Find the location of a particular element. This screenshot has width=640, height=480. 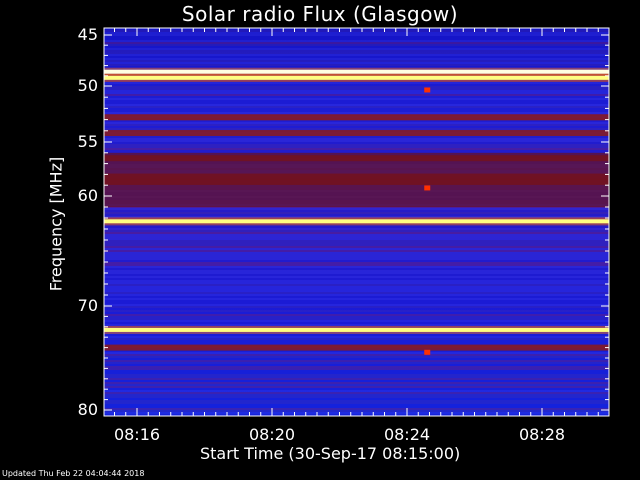

x-tick-label: 08:24 is located at coordinates (407, 434).